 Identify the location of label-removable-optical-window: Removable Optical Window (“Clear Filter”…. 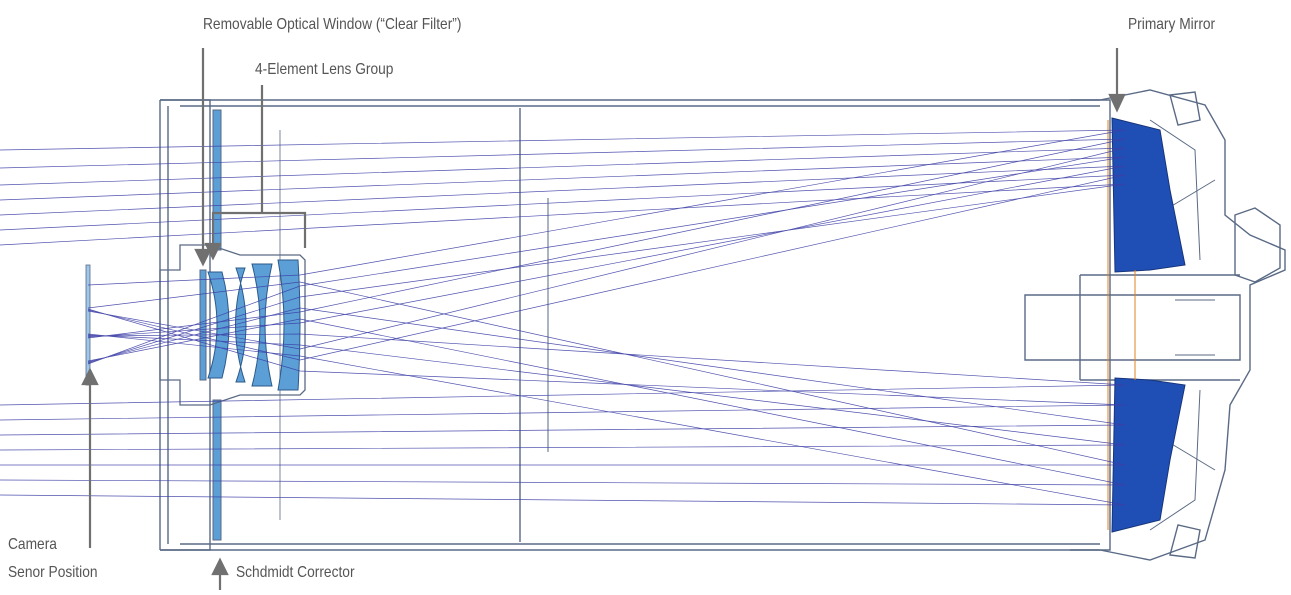
(332, 24).